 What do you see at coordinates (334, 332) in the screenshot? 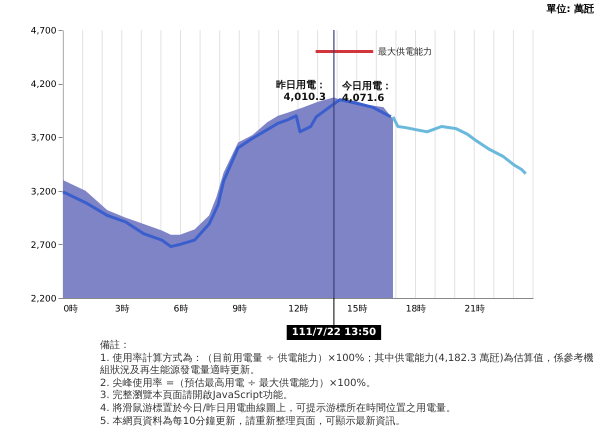
I see `text: 111/7/22 13:50` at bounding box center [334, 332].